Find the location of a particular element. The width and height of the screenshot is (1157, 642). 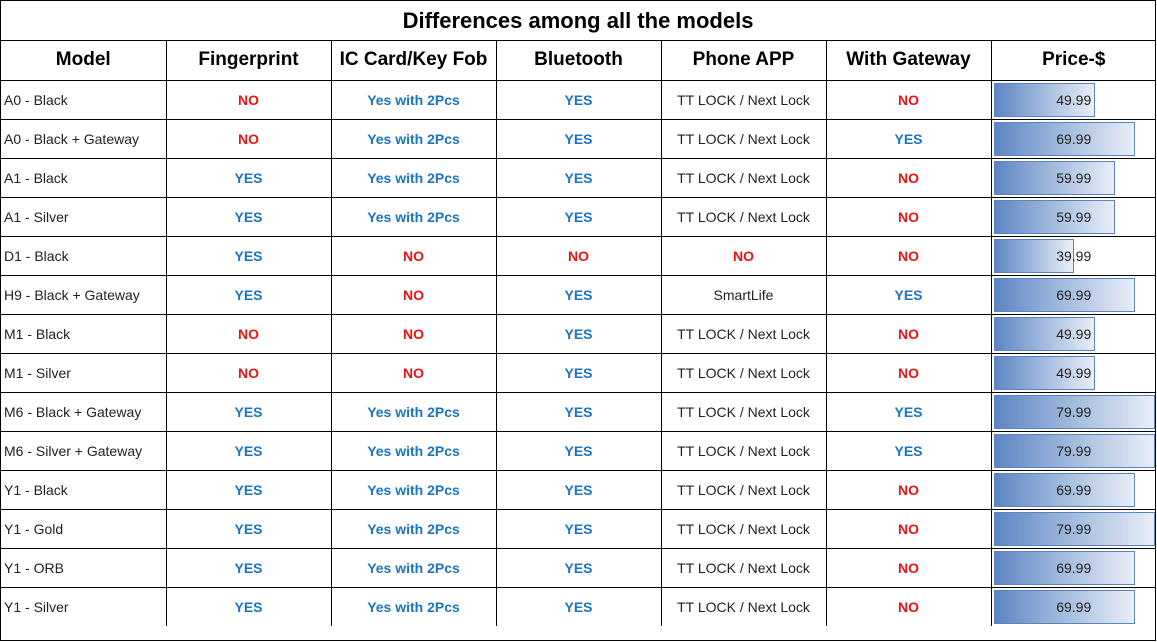

model-cell: M6 - Silver + Gateway is located at coordinates (84, 450).